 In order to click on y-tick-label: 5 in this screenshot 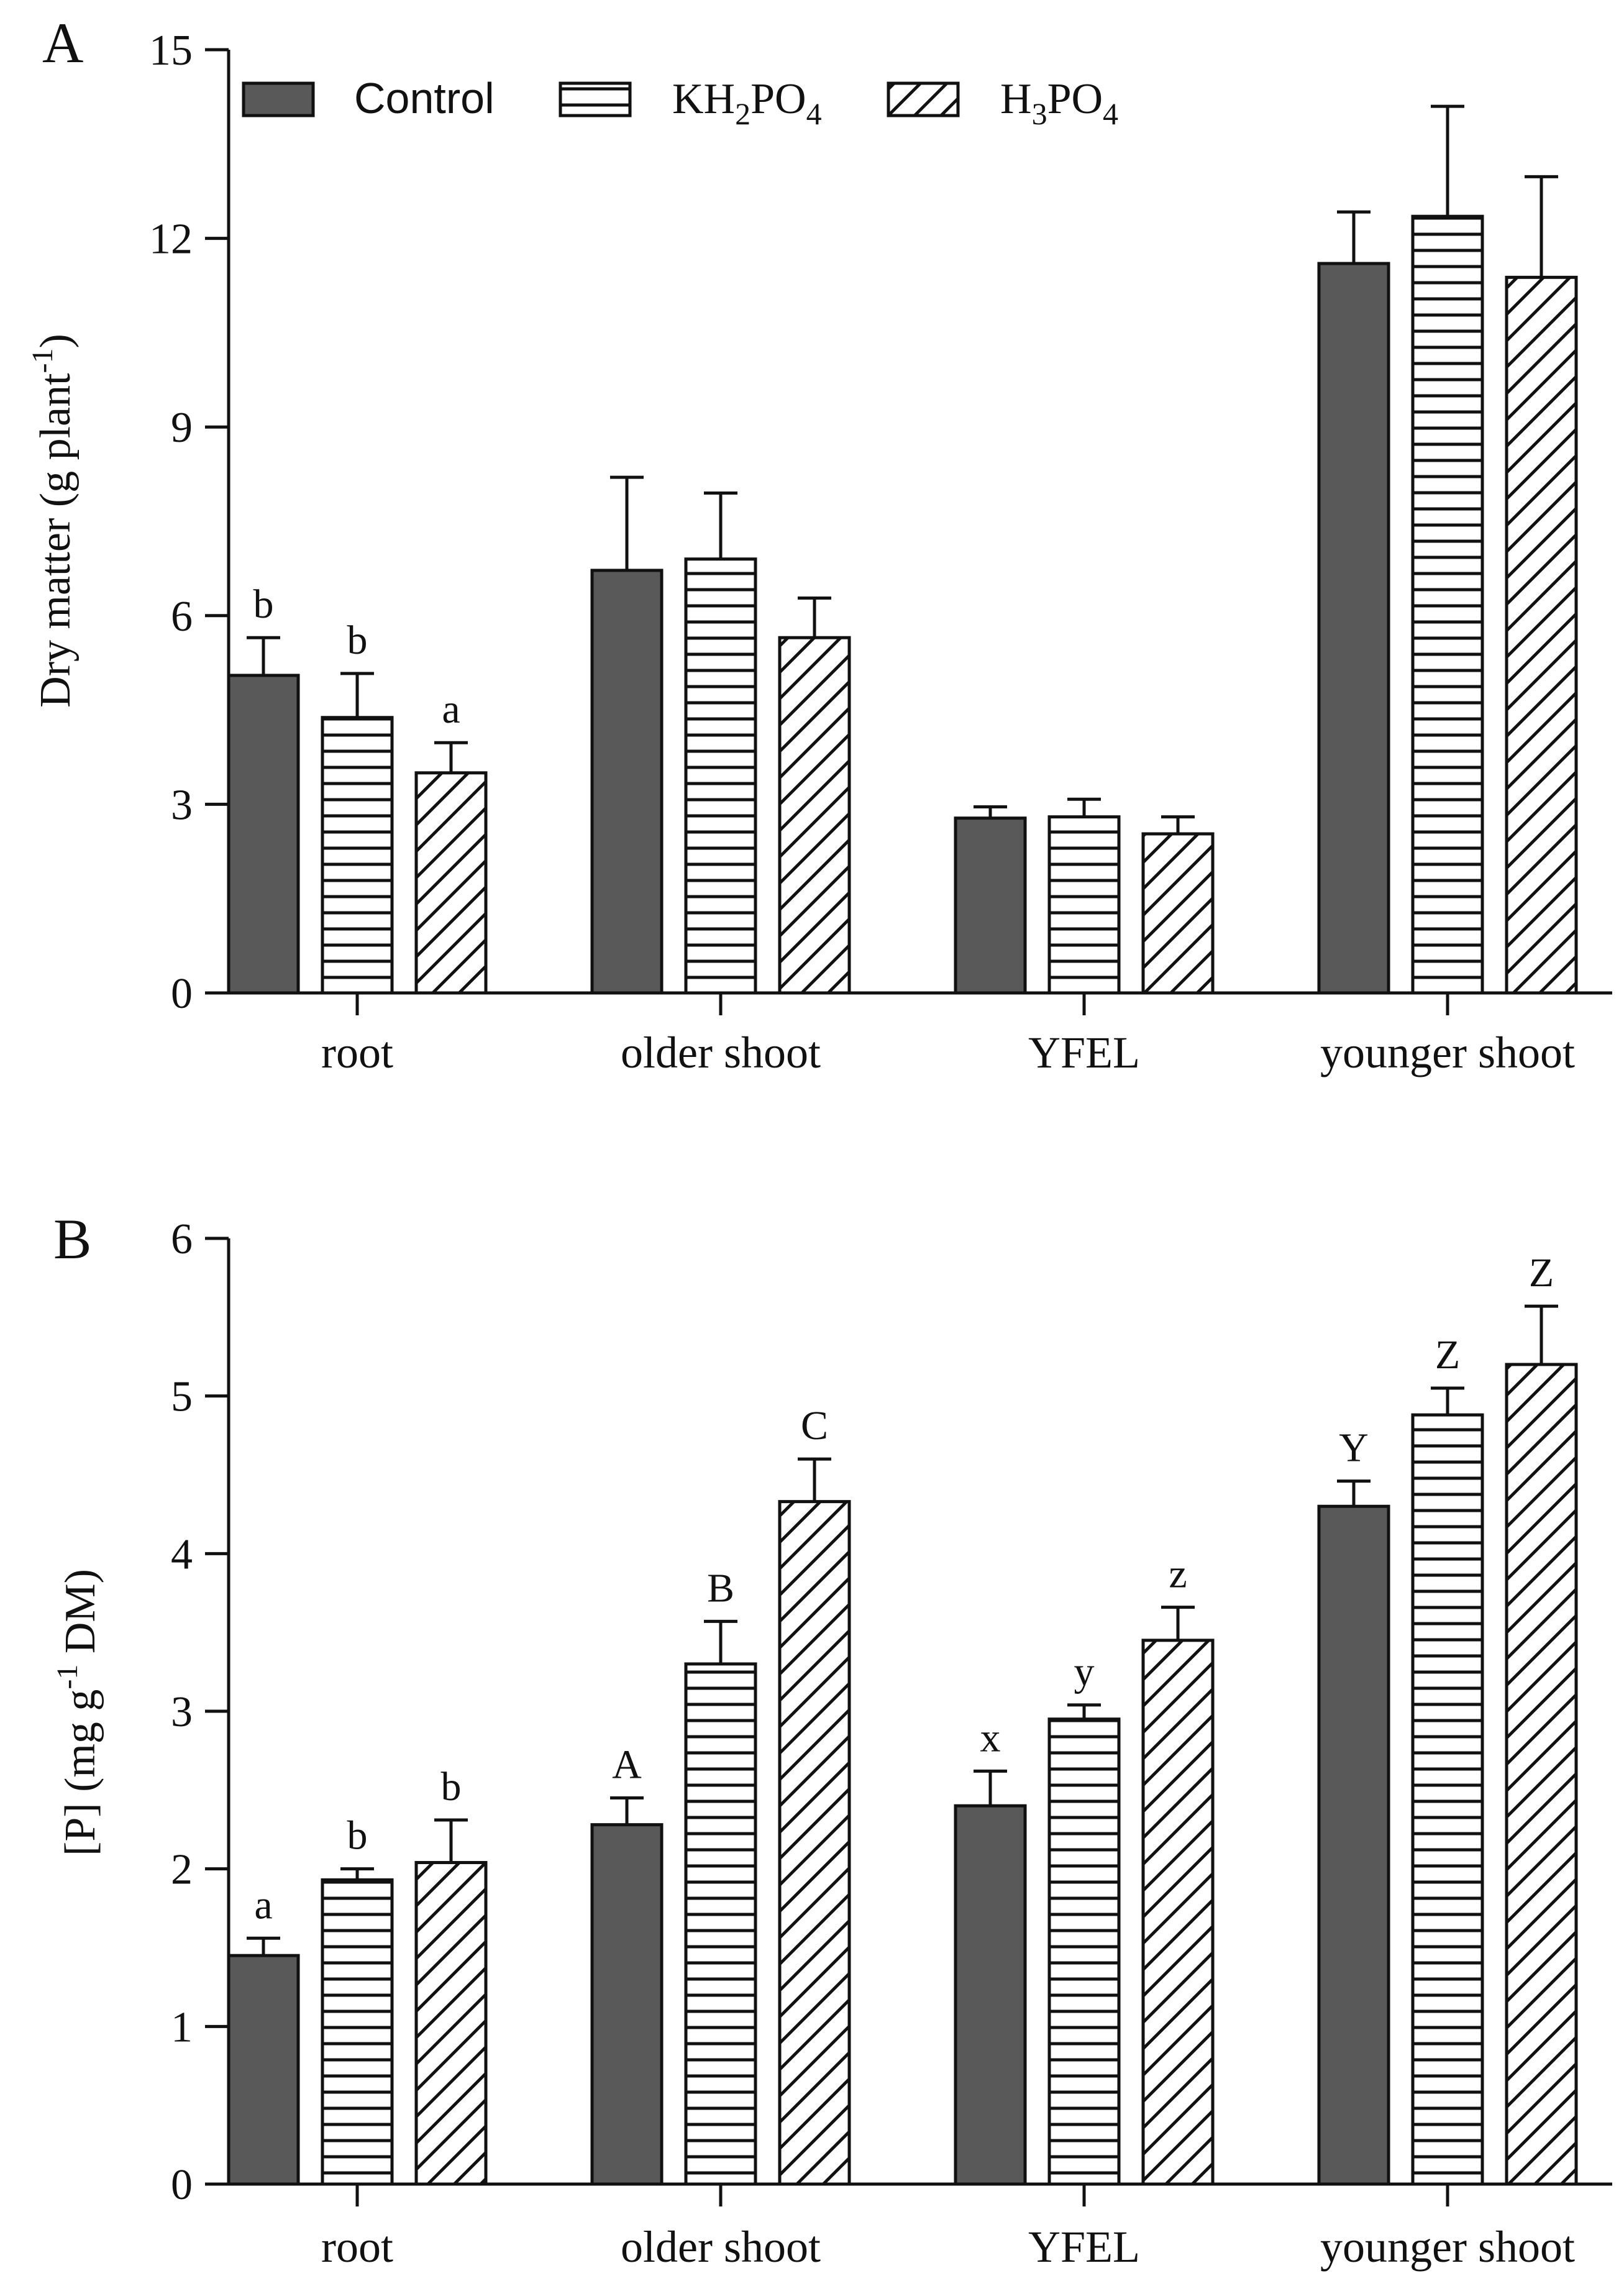, I will do `click(182, 1397)`.